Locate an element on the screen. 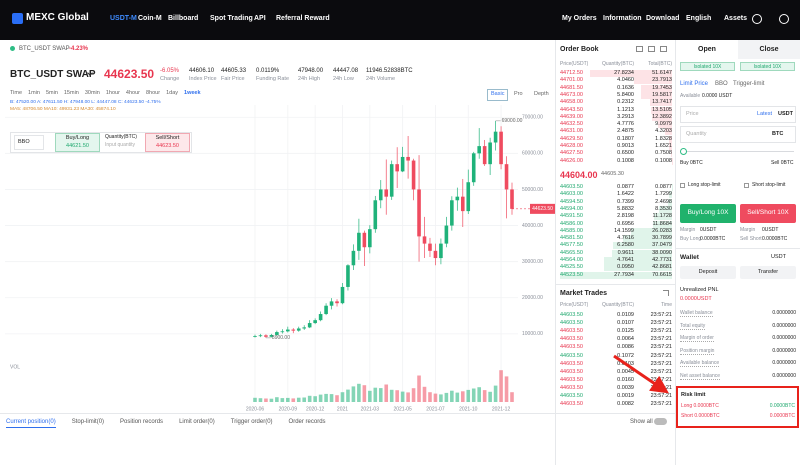 The width and height of the screenshot is (800, 465). book-price: 44591.50 is located at coordinates (571, 216).